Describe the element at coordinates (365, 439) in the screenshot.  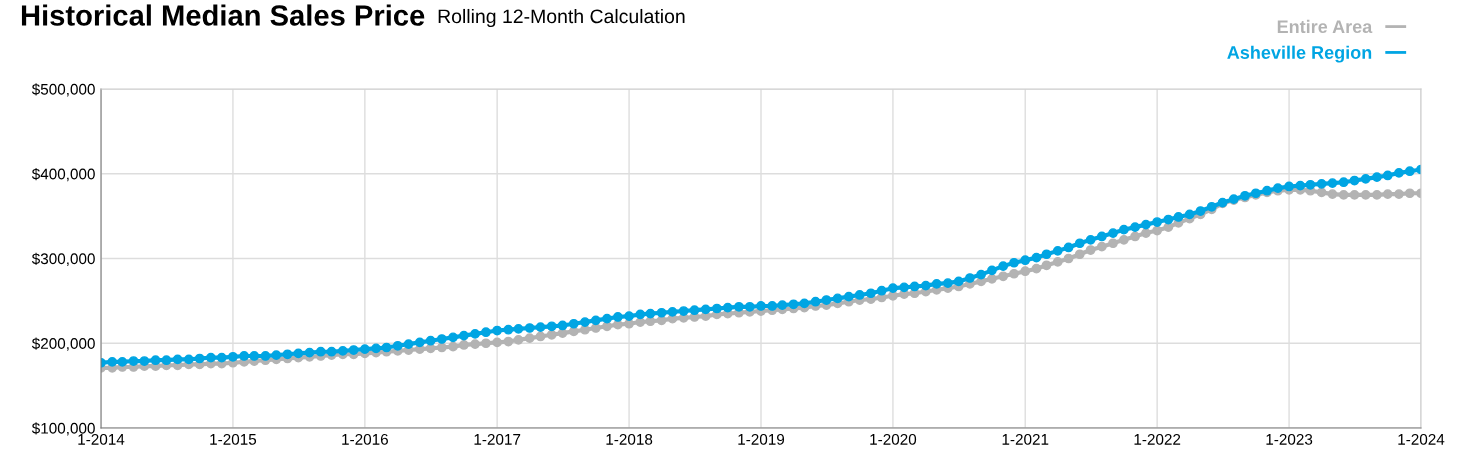
I see `x-tick-label: 1-2016` at that location.